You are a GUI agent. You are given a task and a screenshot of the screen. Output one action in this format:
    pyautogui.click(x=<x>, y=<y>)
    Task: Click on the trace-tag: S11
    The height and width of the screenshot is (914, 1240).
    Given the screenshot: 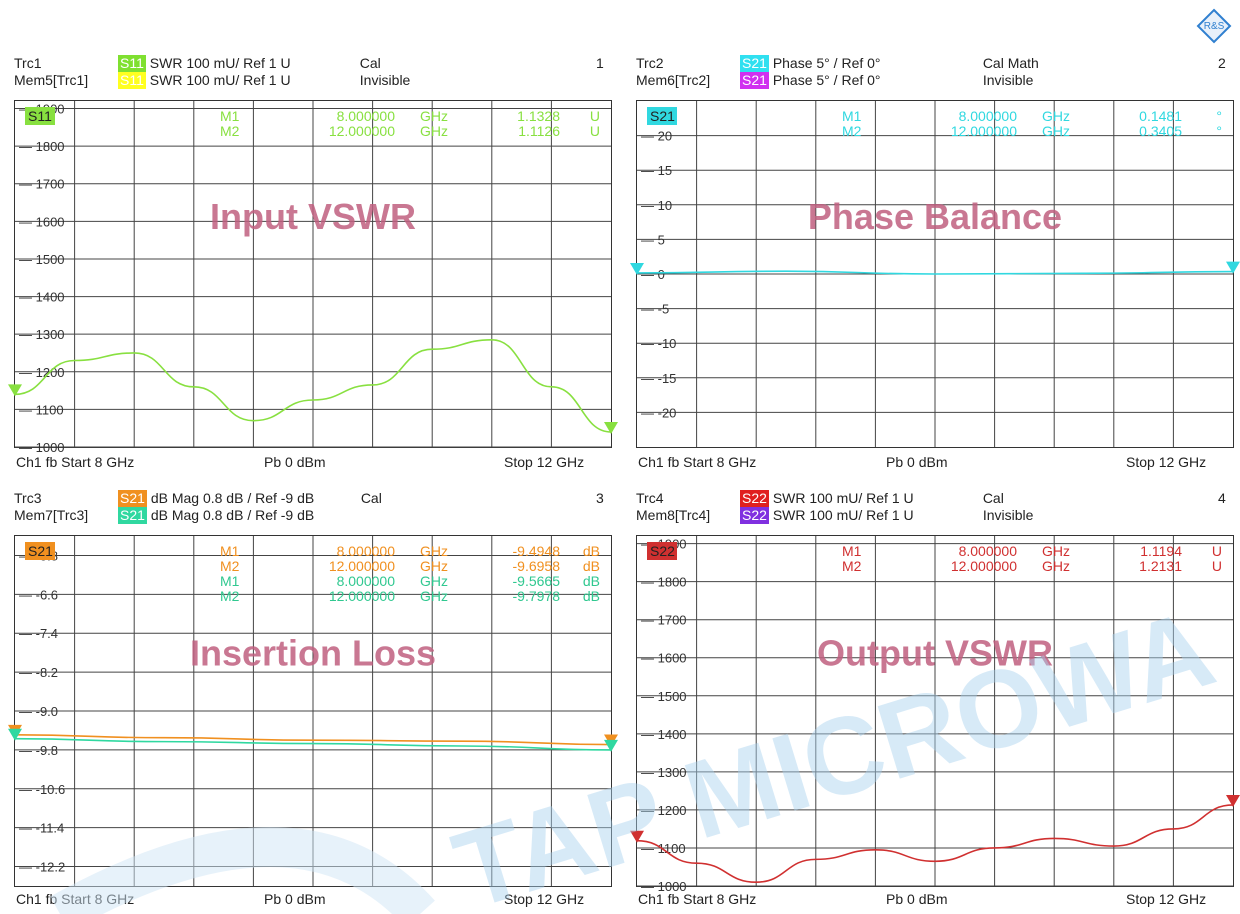 What is the action you would take?
    pyautogui.click(x=132, y=63)
    